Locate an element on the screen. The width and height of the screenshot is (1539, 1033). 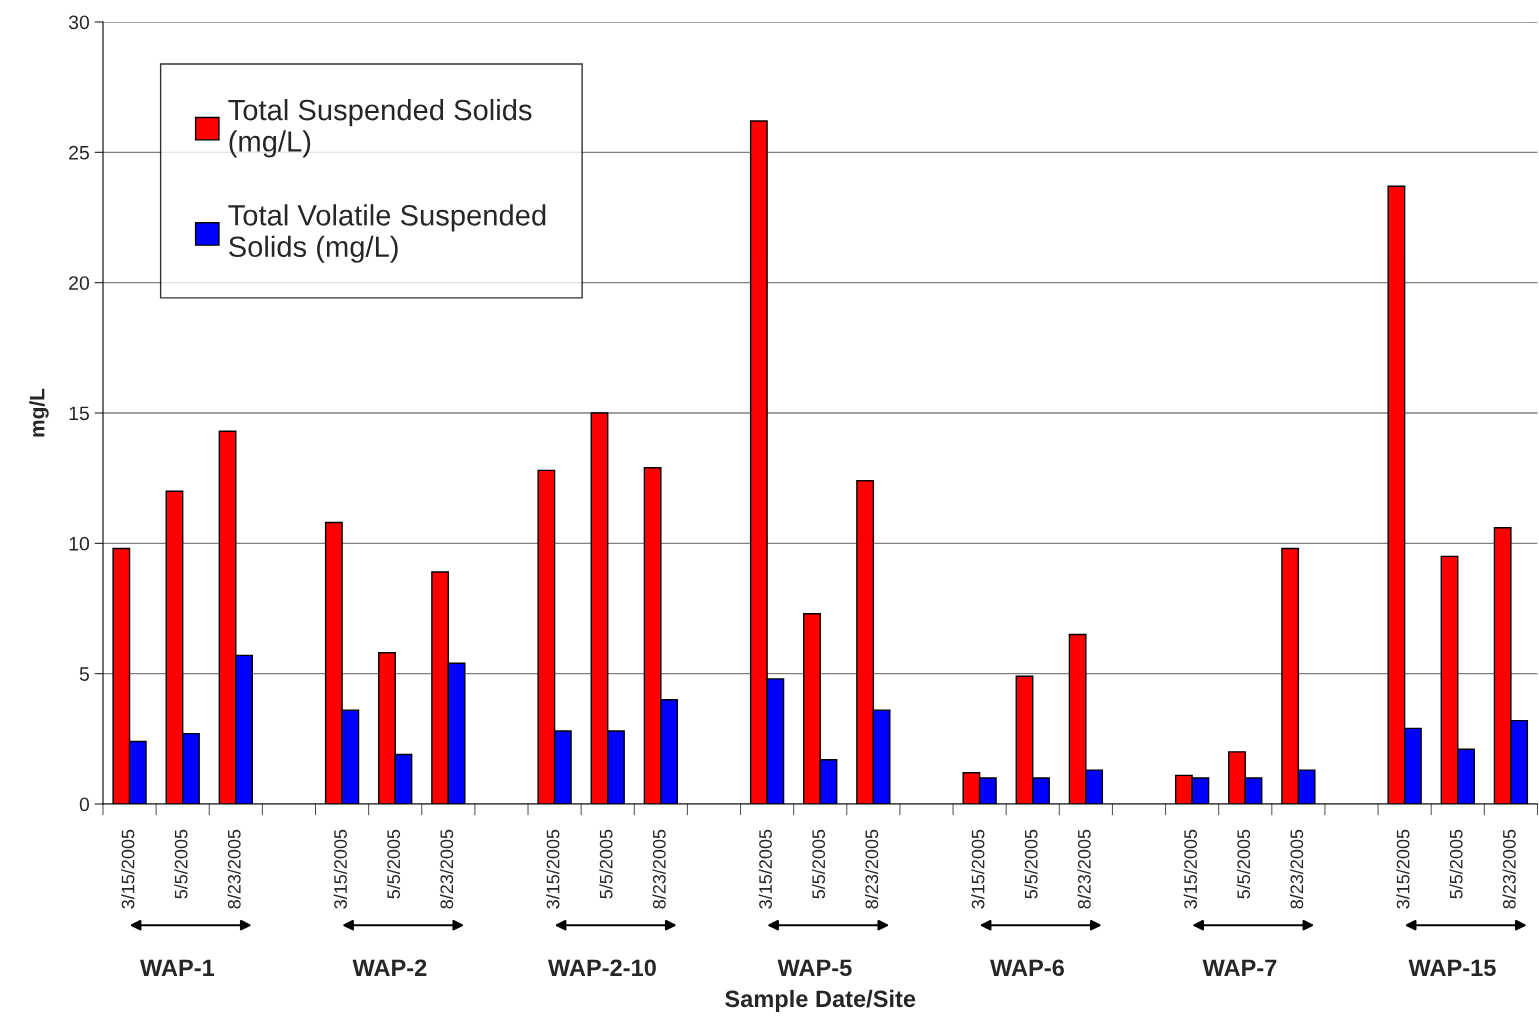
text: WAP-2 is located at coordinates (389, 967).